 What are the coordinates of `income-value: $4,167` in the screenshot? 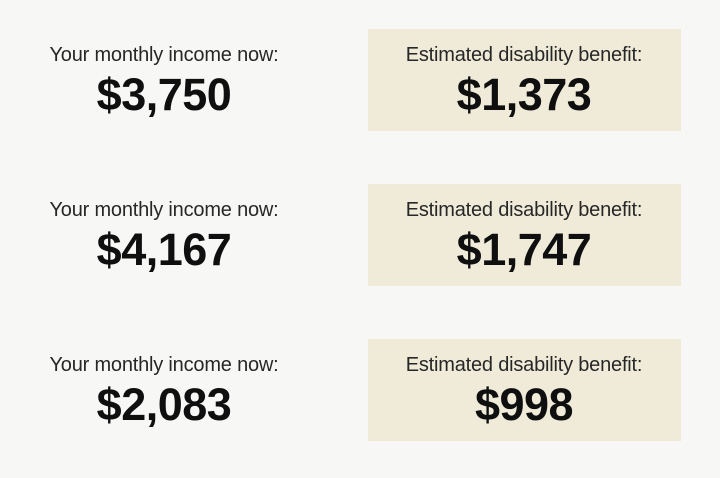 It's located at (164, 249).